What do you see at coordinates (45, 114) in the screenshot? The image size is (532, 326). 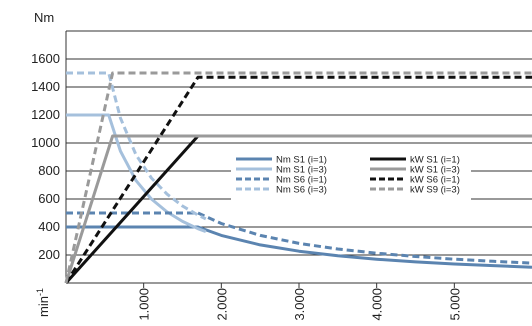 I see `y-tick-label: 1200` at bounding box center [45, 114].